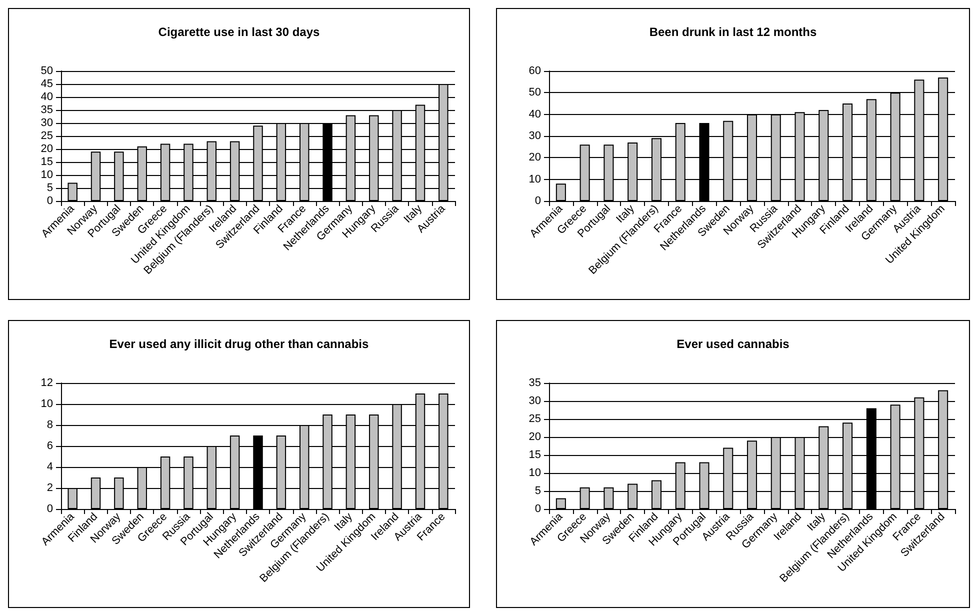 The image size is (978, 614). What do you see at coordinates (49, 467) in the screenshot?
I see `y-tick-label: 4` at bounding box center [49, 467].